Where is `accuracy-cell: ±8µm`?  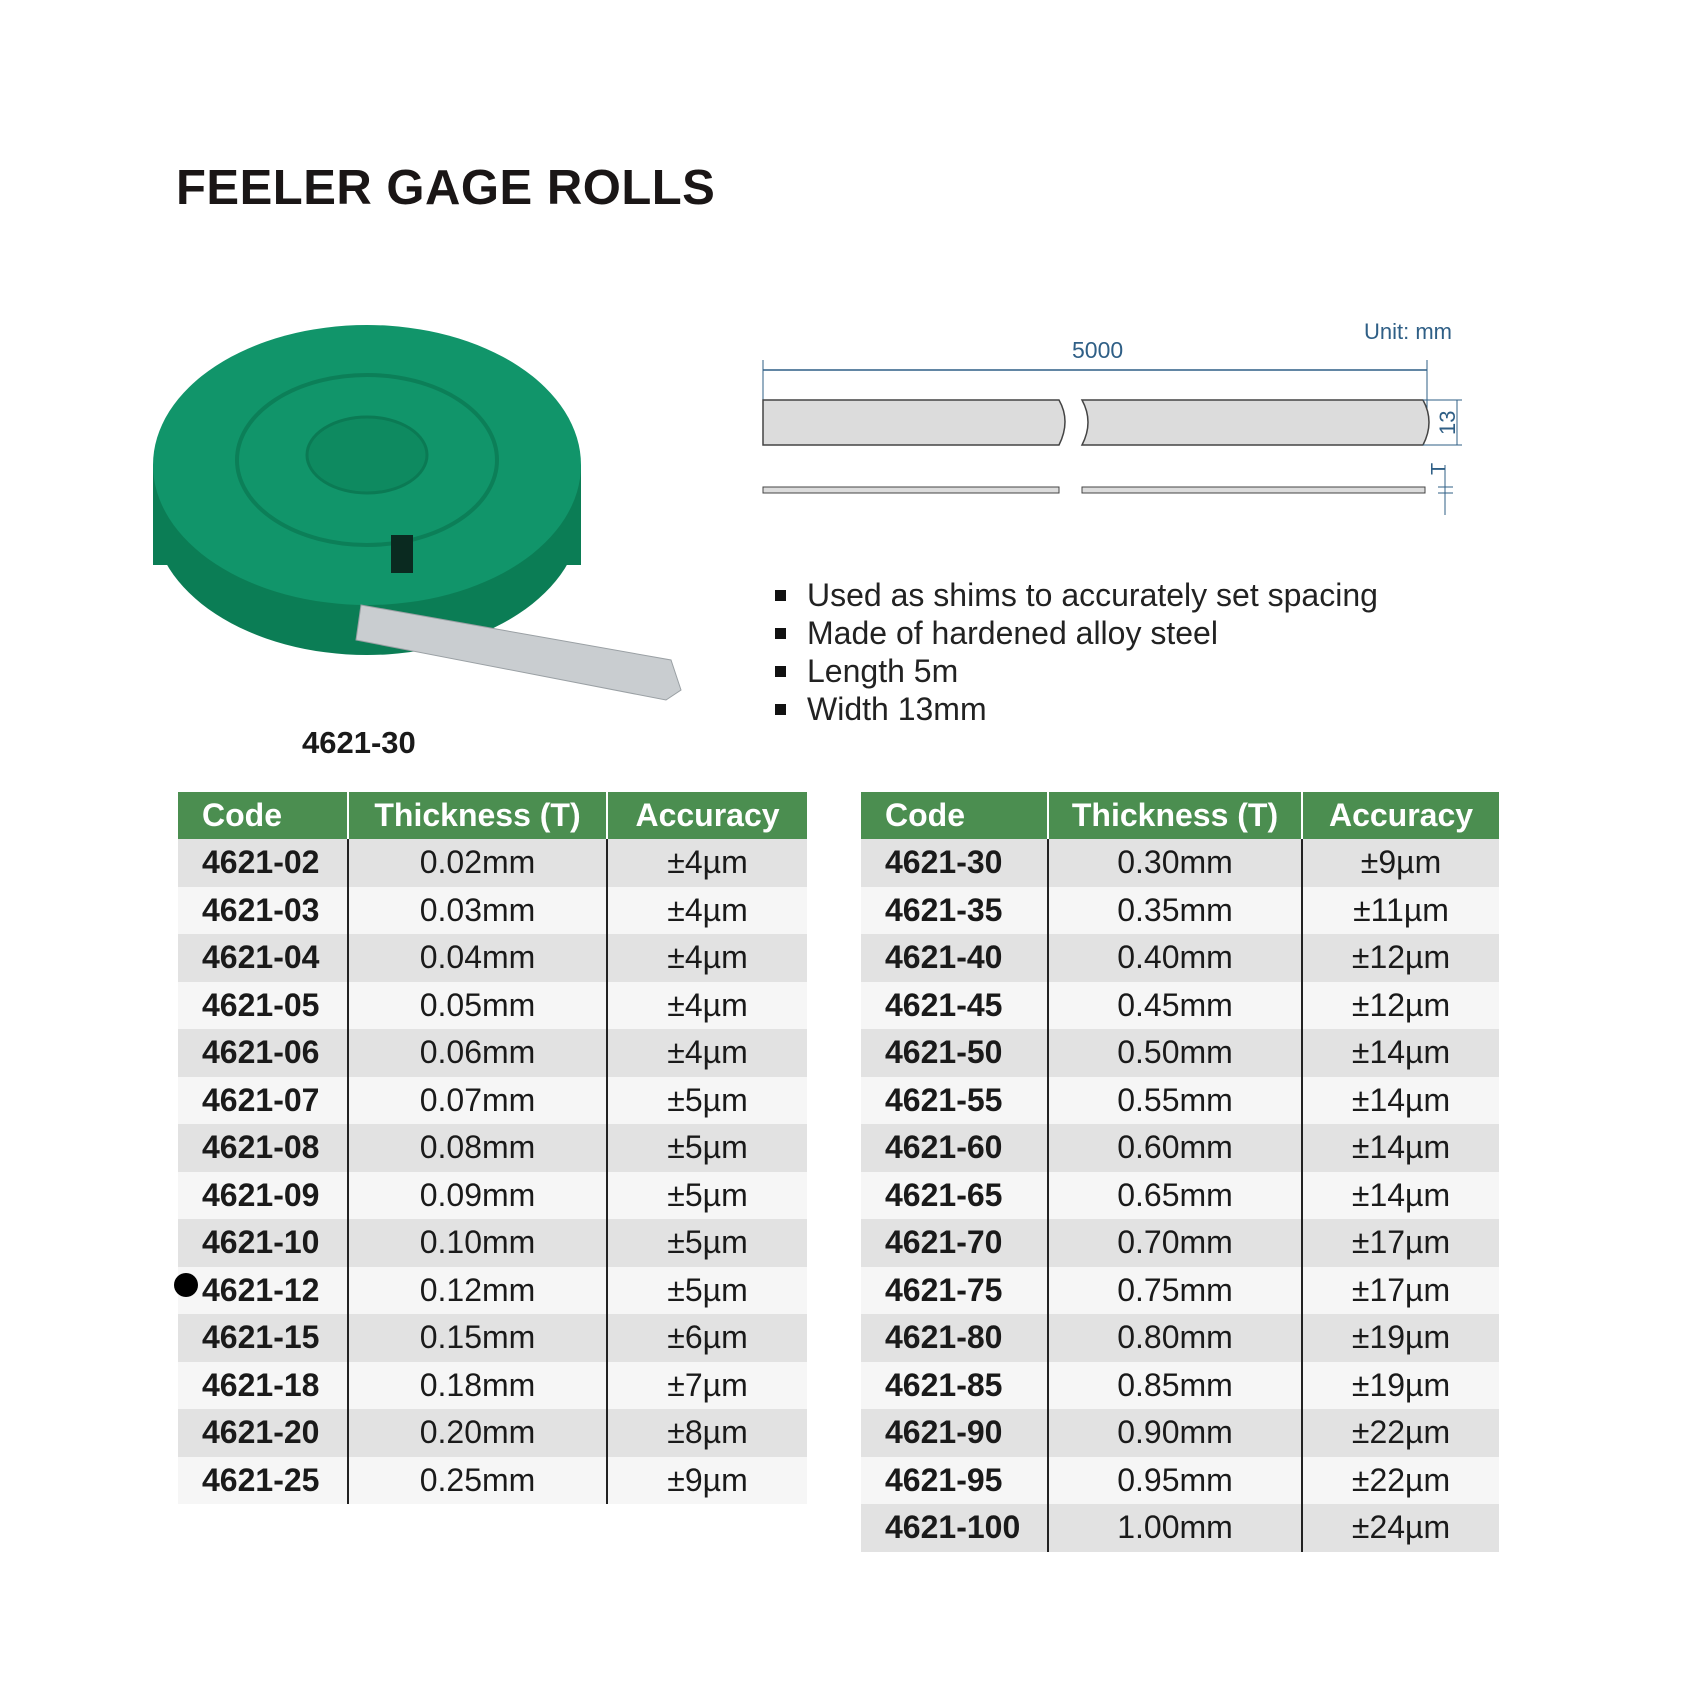 accuracy-cell: ±8µm is located at coordinates (707, 1433).